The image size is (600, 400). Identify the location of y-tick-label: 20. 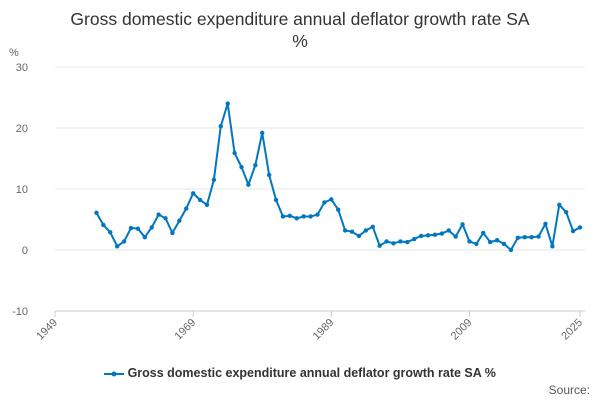
(22, 129).